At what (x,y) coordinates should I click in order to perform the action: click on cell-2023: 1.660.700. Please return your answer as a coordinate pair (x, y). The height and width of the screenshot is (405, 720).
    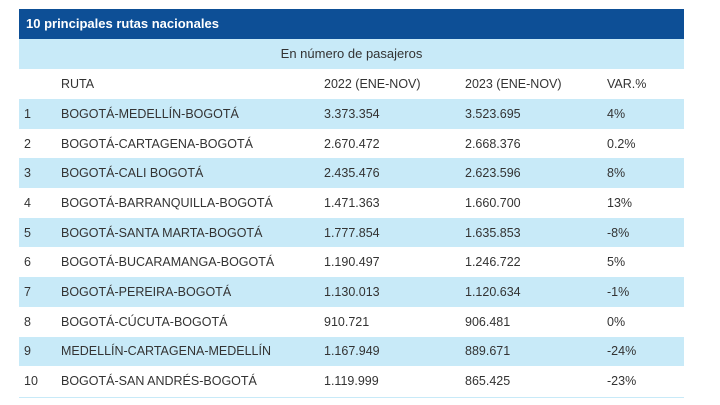
    Looking at the image, I should click on (493, 202).